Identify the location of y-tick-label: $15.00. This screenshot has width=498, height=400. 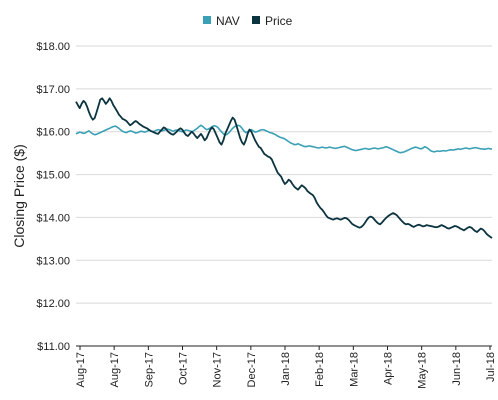
(53, 176).